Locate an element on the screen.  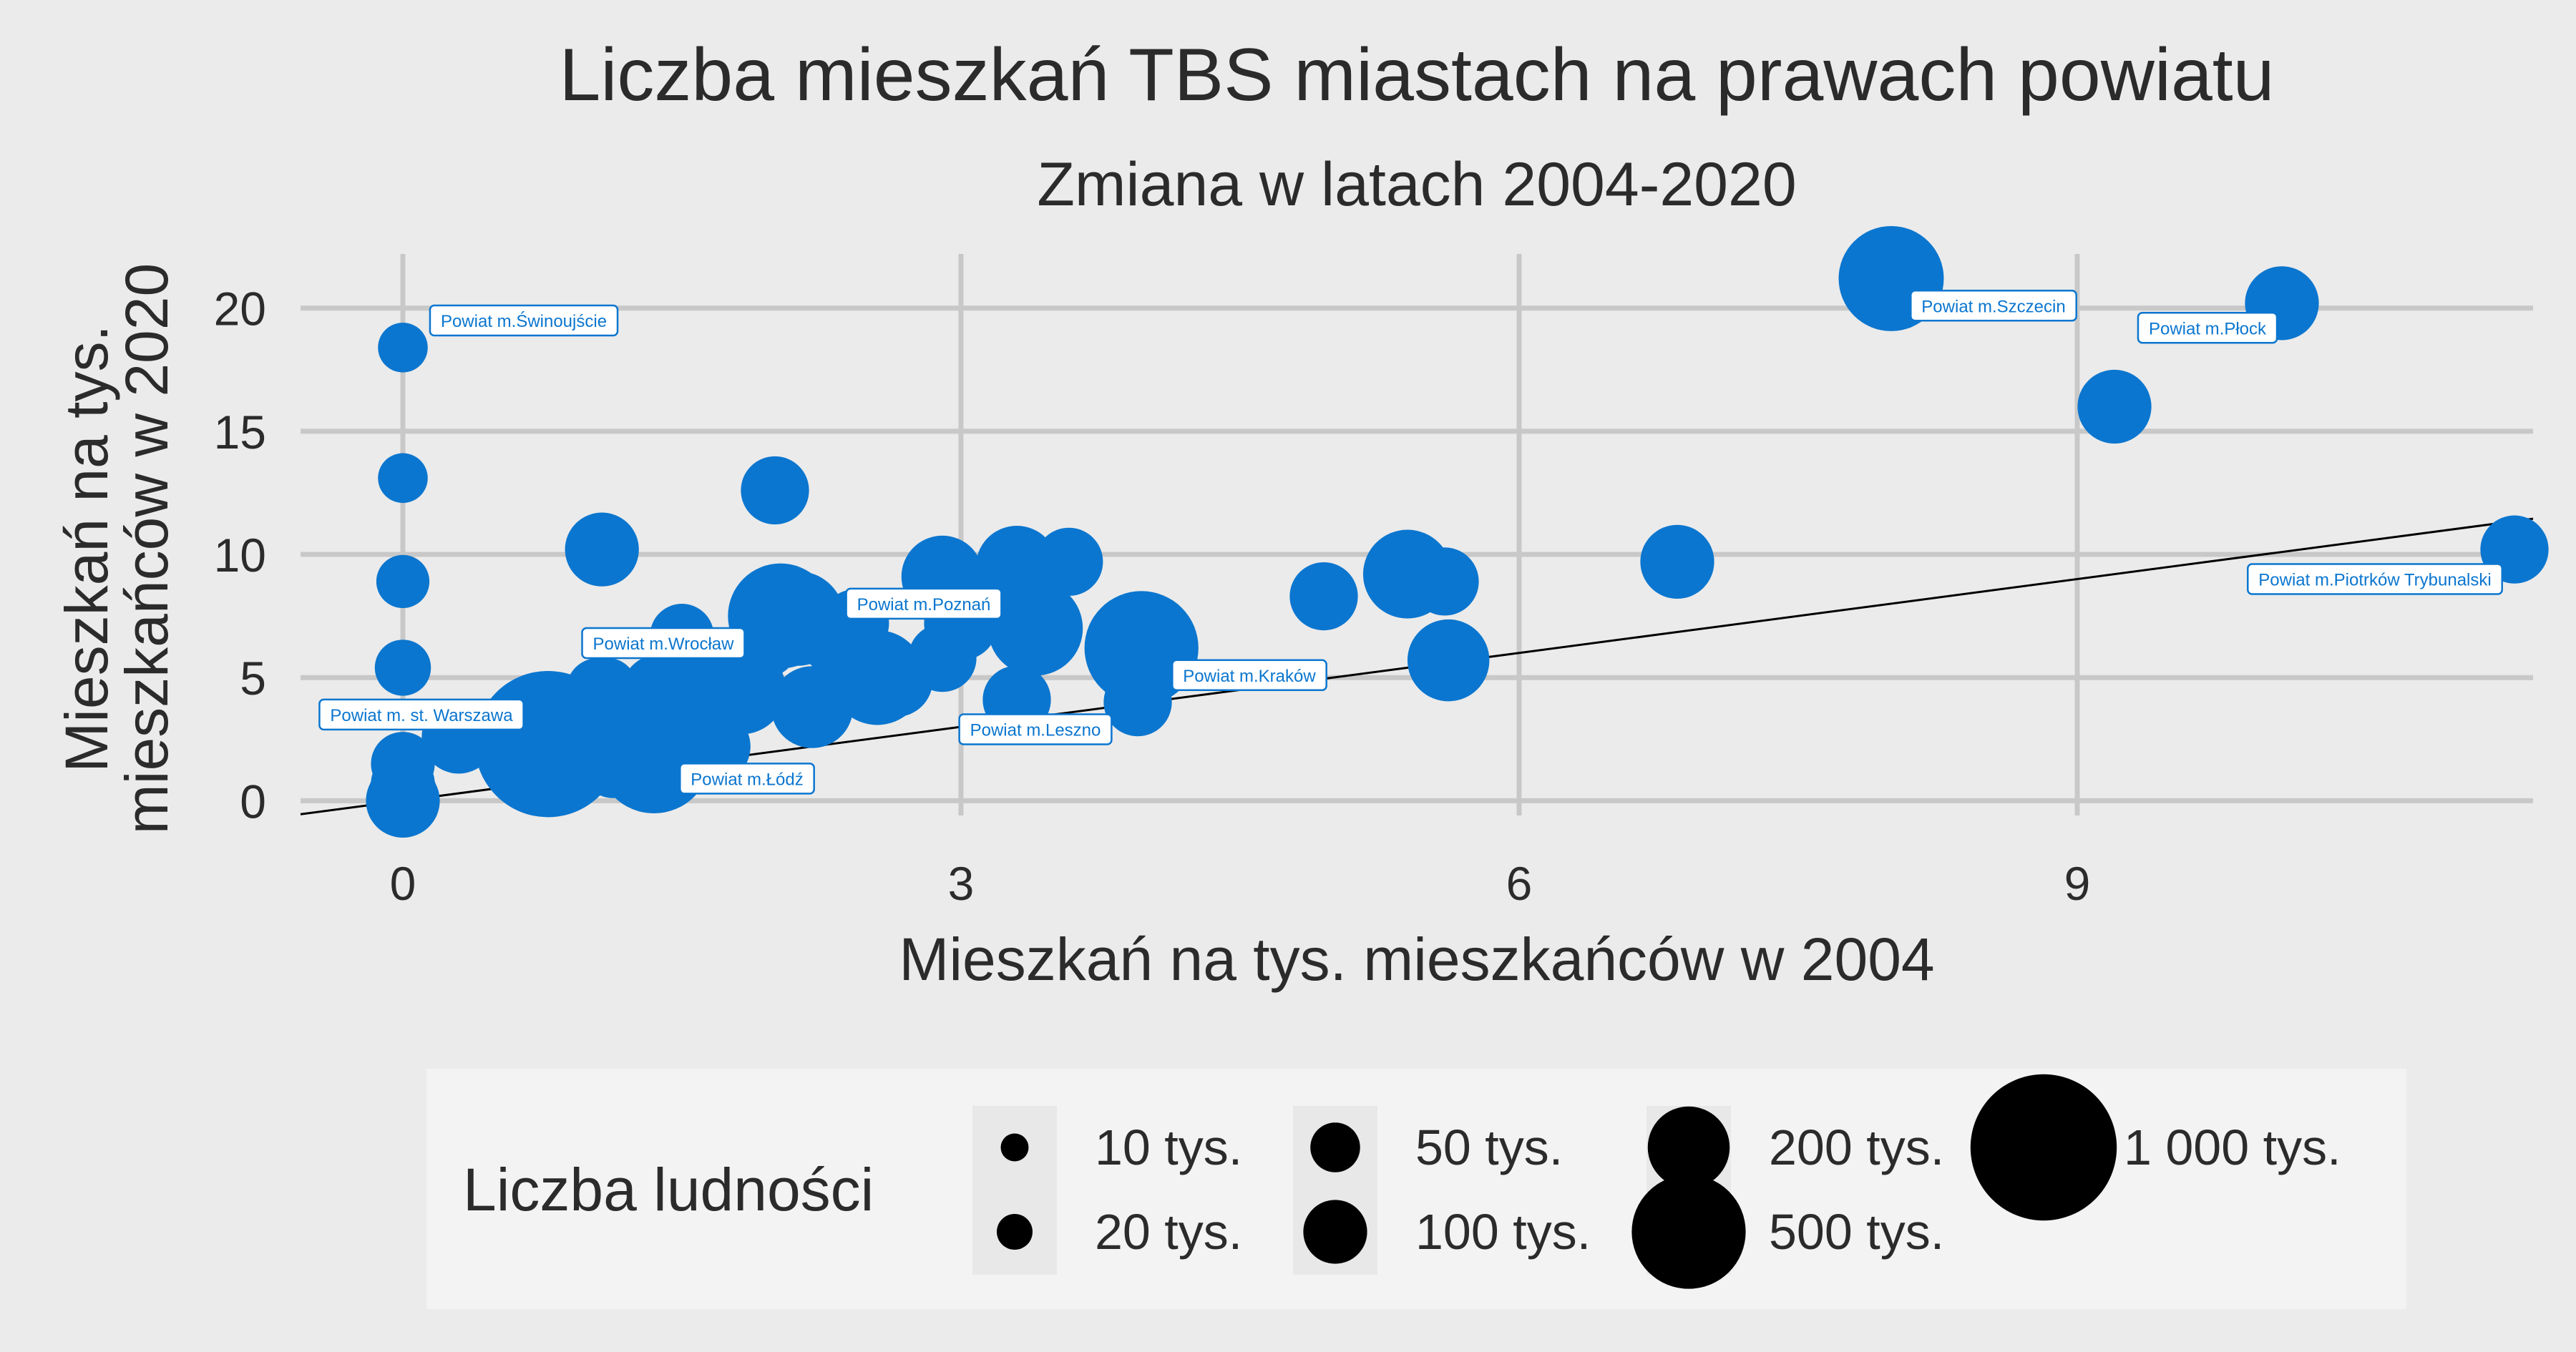
x-axis-ticks: 0 3 6 9 is located at coordinates (1240, 884).